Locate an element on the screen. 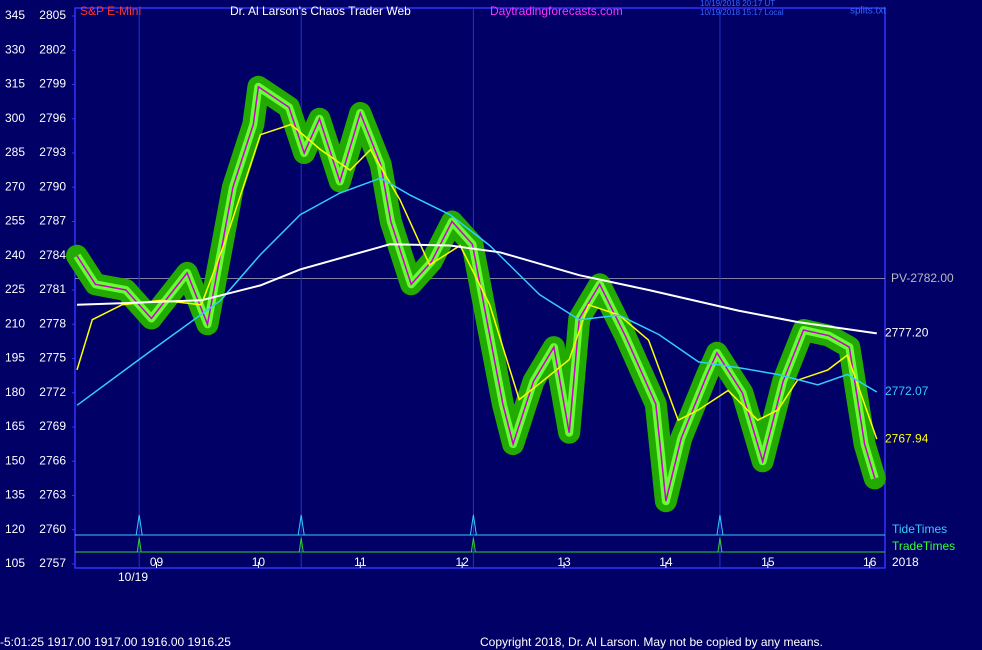 This screenshot has width=982, height=650. y-tick-label: 2772 is located at coordinates (52, 392).